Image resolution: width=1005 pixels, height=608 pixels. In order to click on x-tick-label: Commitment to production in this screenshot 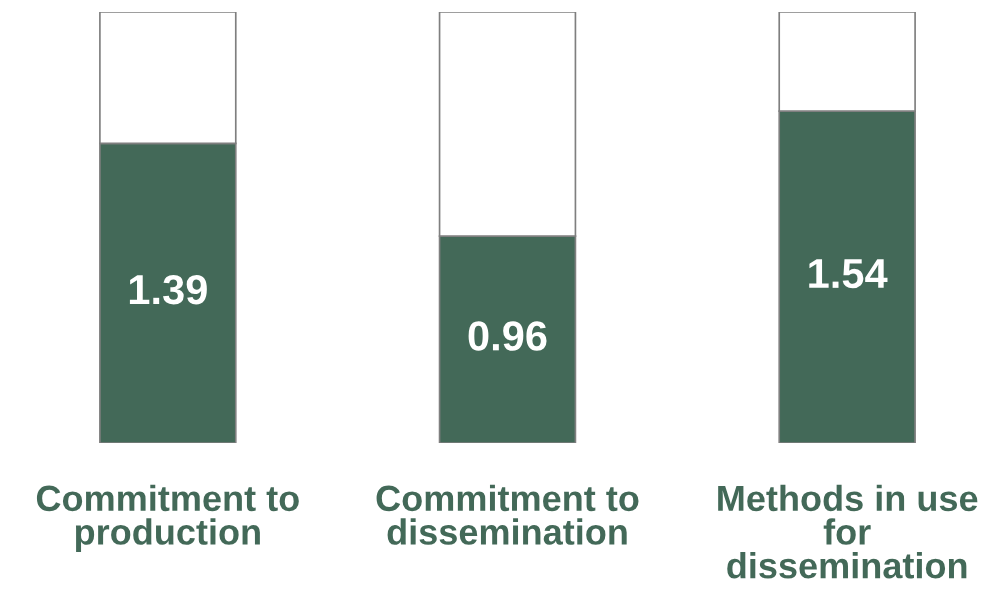, I will do `click(167, 518)`.